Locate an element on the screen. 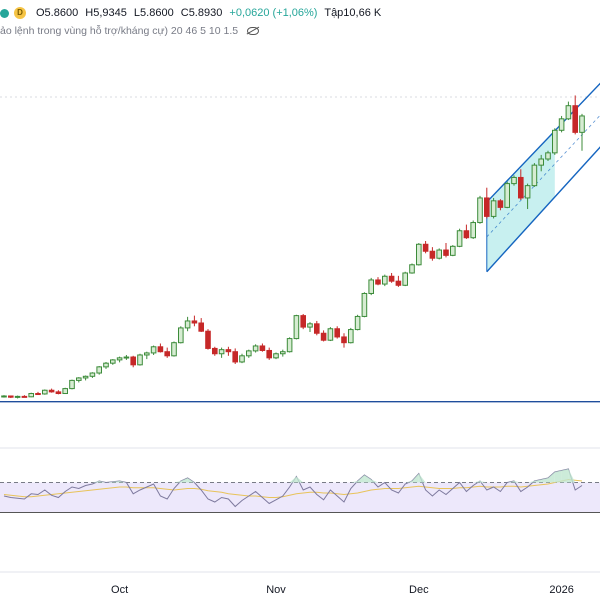 This screenshot has width=600, height=600. channel-fill is located at coordinates (520, 201).